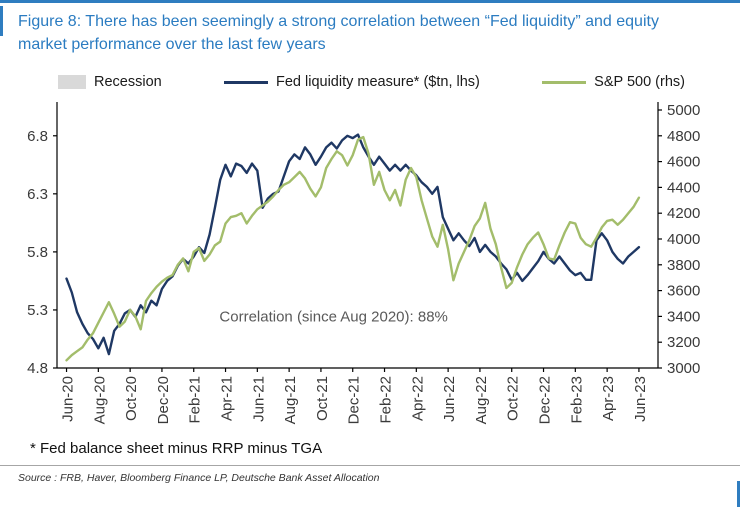  I want to click on right-axis-tick-label: 5000, so click(683, 110).